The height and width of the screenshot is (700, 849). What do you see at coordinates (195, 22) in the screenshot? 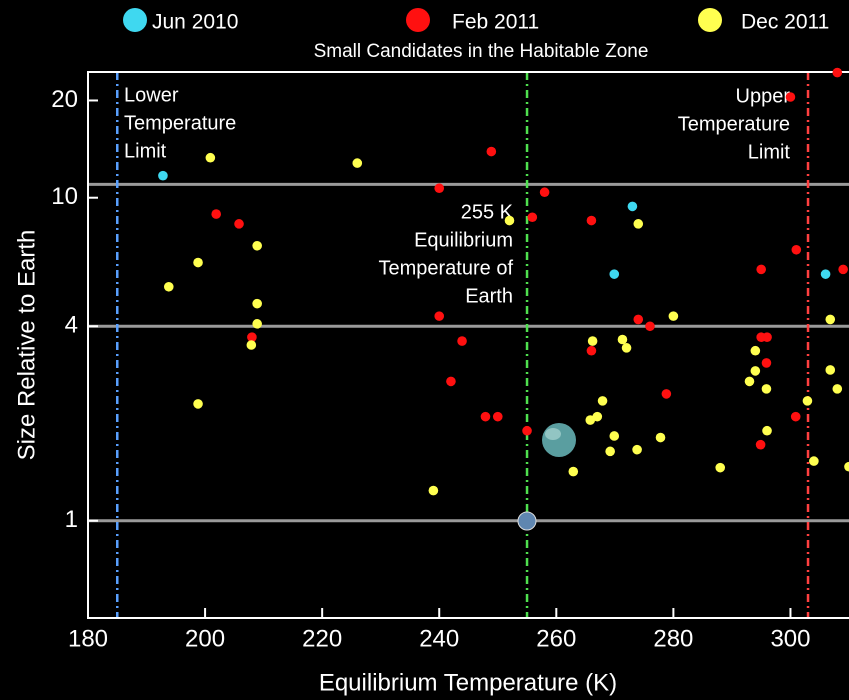
I see `legend-label: Jun 2010` at bounding box center [195, 22].